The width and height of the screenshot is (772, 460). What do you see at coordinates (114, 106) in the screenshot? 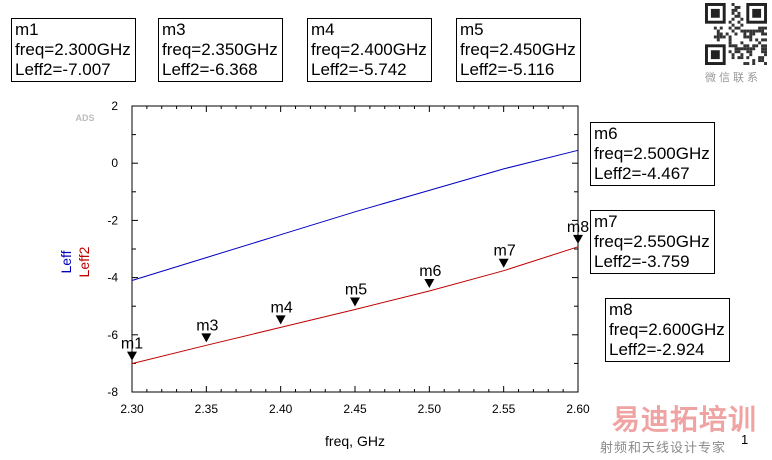
I see `y-tick-label: 2` at bounding box center [114, 106].